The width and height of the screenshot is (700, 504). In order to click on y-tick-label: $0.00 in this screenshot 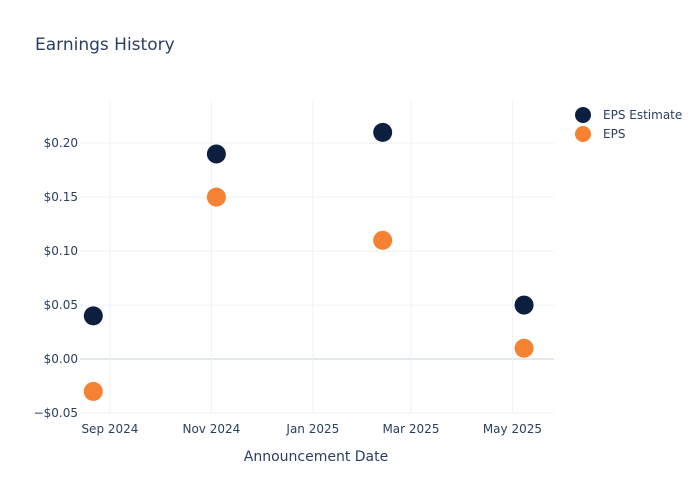, I will do `click(61, 359)`.